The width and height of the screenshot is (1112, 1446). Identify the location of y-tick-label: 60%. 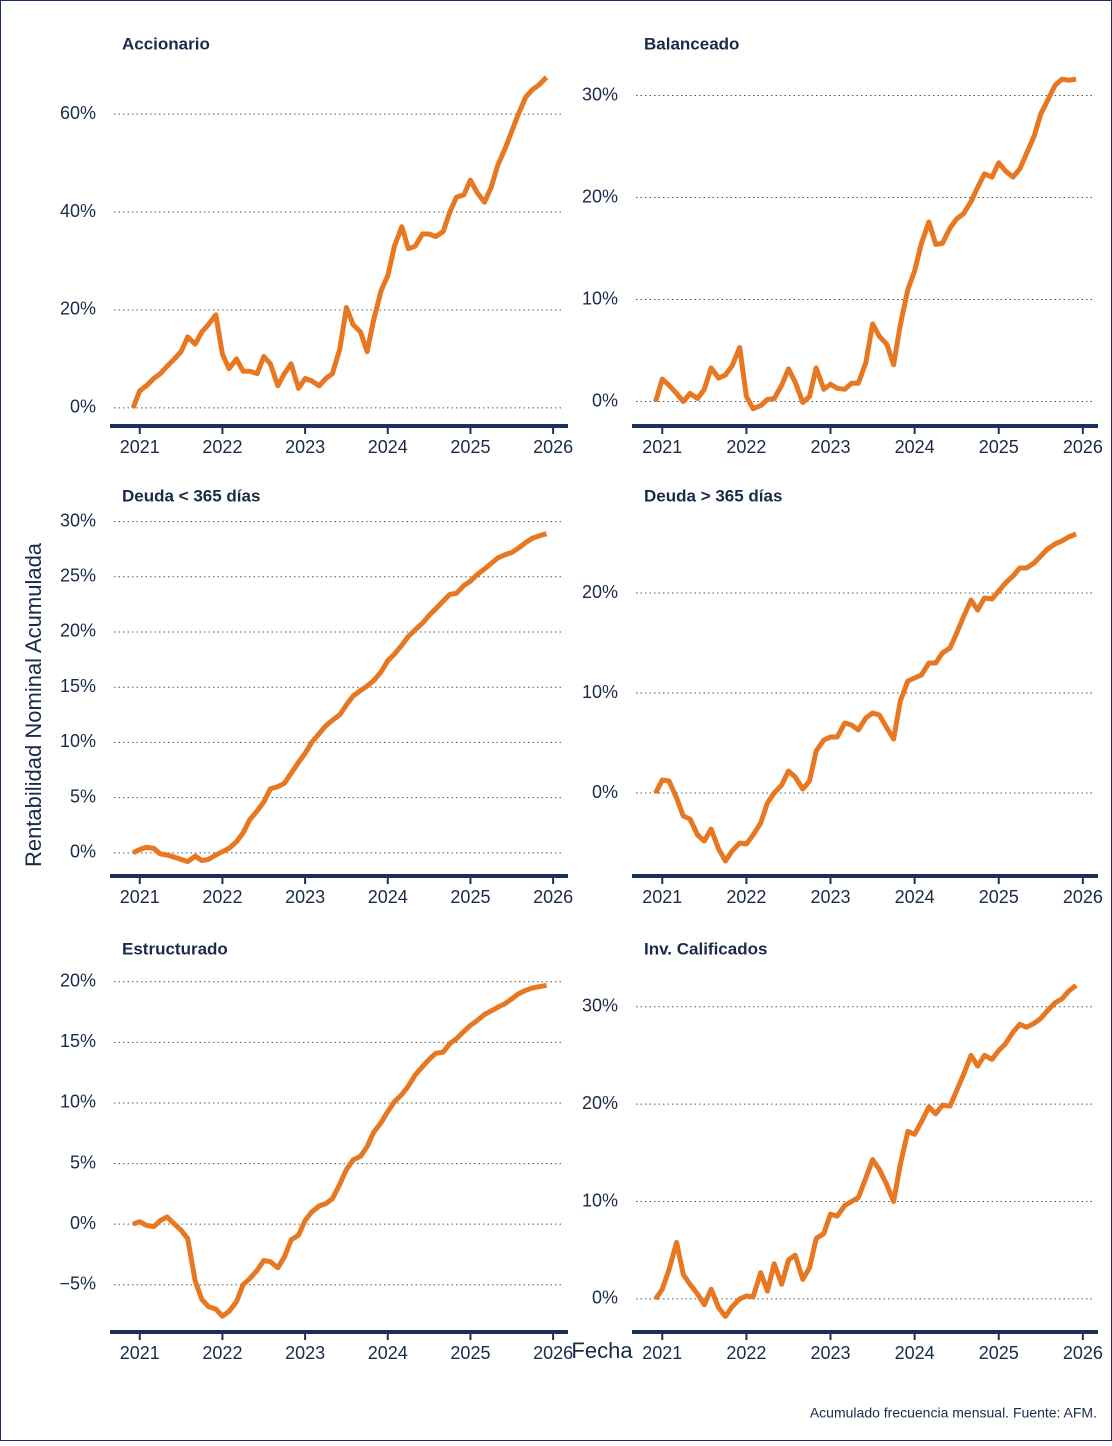
(78, 113).